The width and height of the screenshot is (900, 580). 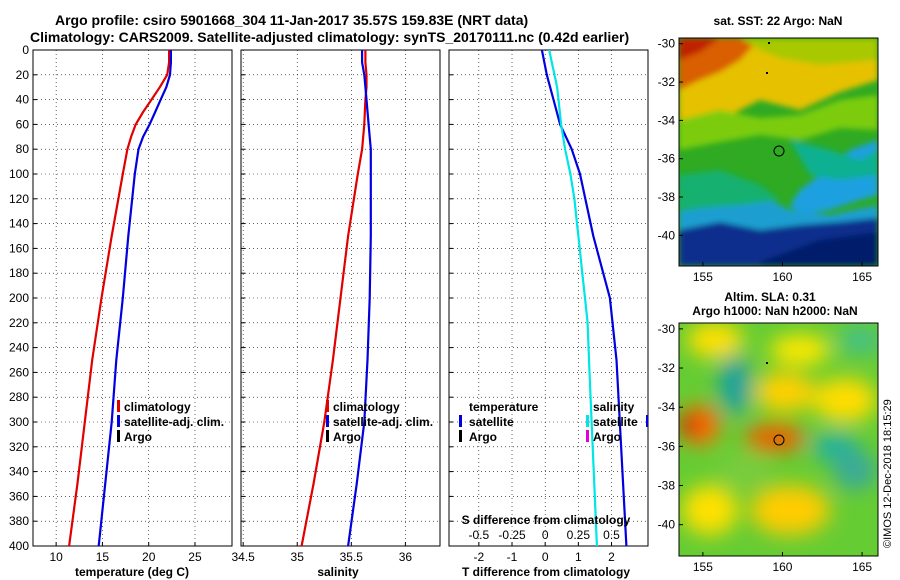 What do you see at coordinates (778, 21) in the screenshot?
I see `sst-map-title: sat. SST: 22 Argo: NaN` at bounding box center [778, 21].